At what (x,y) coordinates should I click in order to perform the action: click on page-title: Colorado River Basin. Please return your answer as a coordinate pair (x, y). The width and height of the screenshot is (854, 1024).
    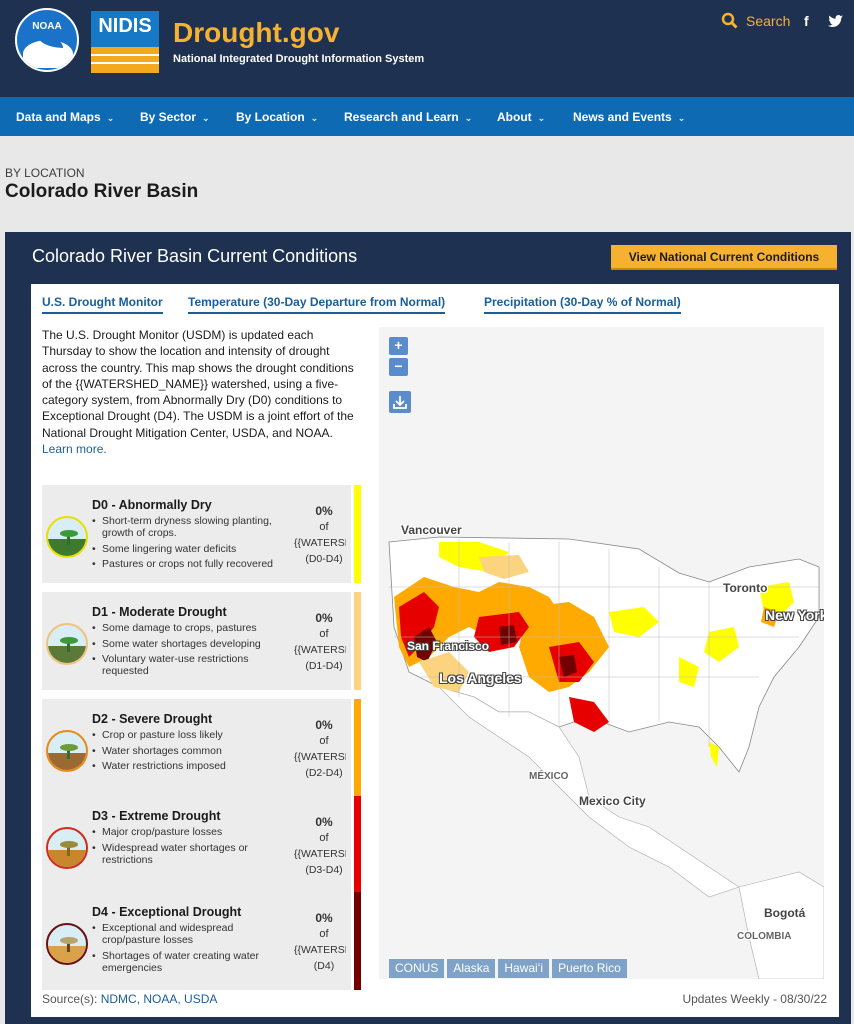
    Looking at the image, I should click on (102, 191).